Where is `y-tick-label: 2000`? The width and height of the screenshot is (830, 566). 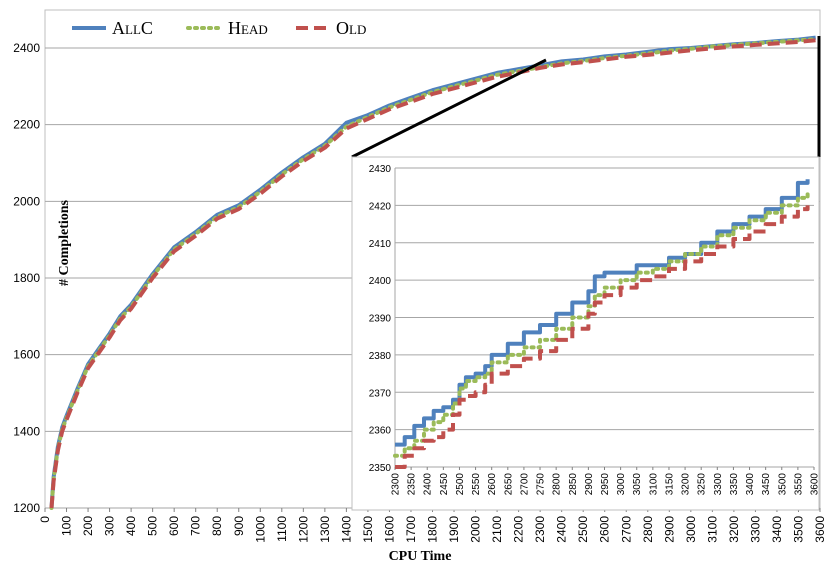 y-tick-label: 2000 is located at coordinates (26, 201).